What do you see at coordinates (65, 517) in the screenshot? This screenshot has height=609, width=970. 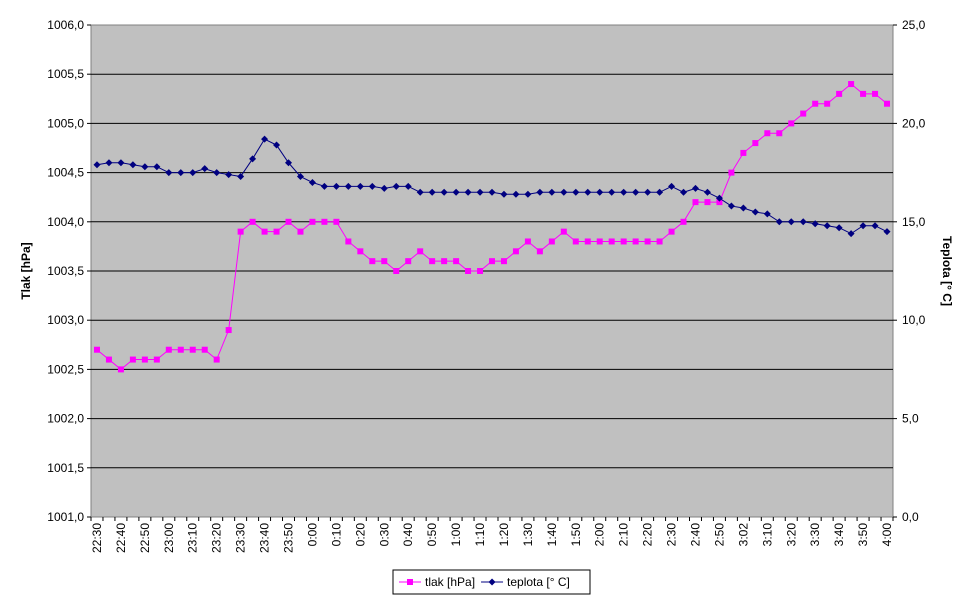 I see `y-tick-label: 1001,0` at bounding box center [65, 517].